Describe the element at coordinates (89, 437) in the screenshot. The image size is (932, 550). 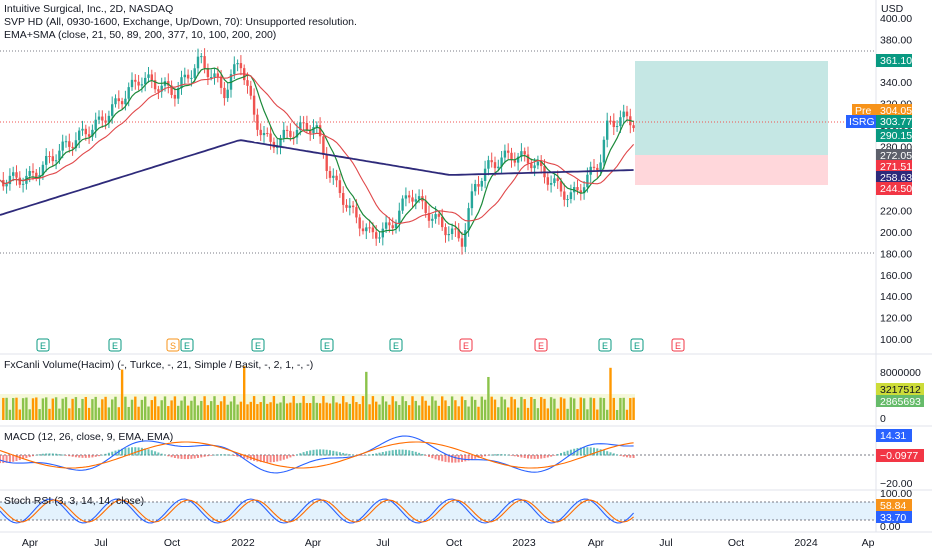
I see `macd-pane-label: MACD (12, 26, close, 9, EMA, EMA)` at that location.